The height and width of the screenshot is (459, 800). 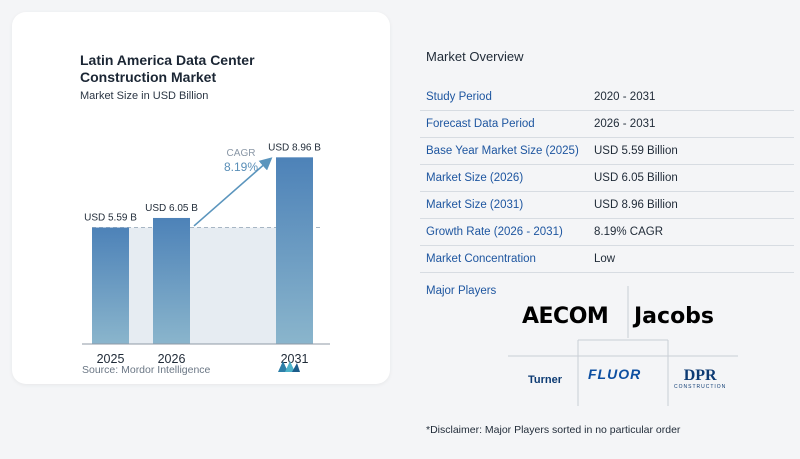 I want to click on data-label-2026: USD 6.05 B, so click(x=171, y=208).